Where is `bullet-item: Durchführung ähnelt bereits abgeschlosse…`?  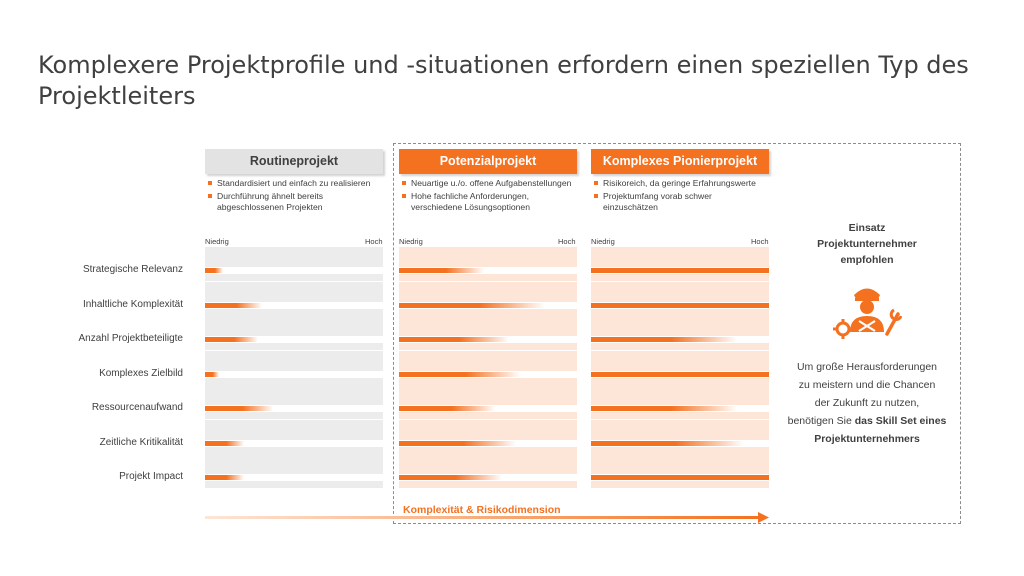 bullet-item: Durchführung ähnelt bereits abgeschlosse… is located at coordinates (294, 202).